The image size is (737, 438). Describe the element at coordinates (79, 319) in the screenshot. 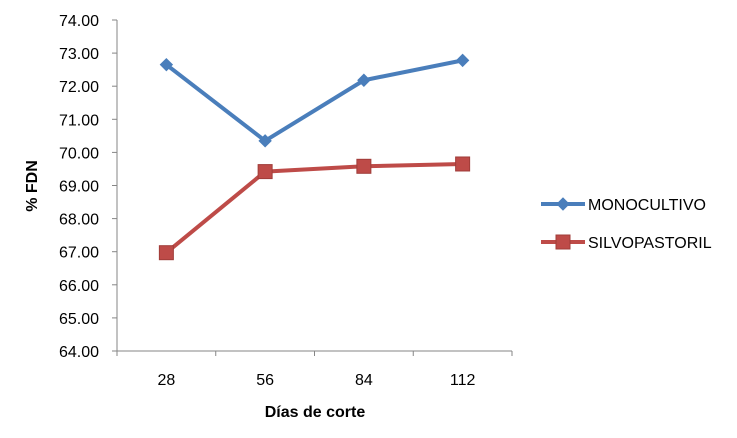

I see `y-tick-label: 65.00` at that location.